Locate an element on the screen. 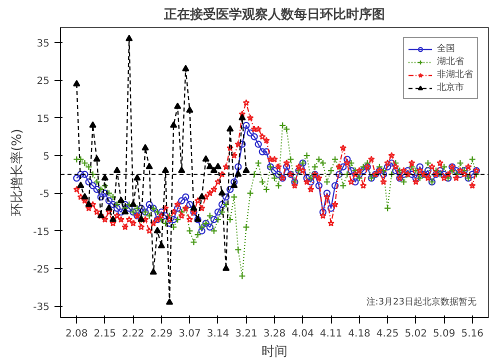 This screenshot has height=362, width=500. x-axis-title: 时间 is located at coordinates (275, 352).